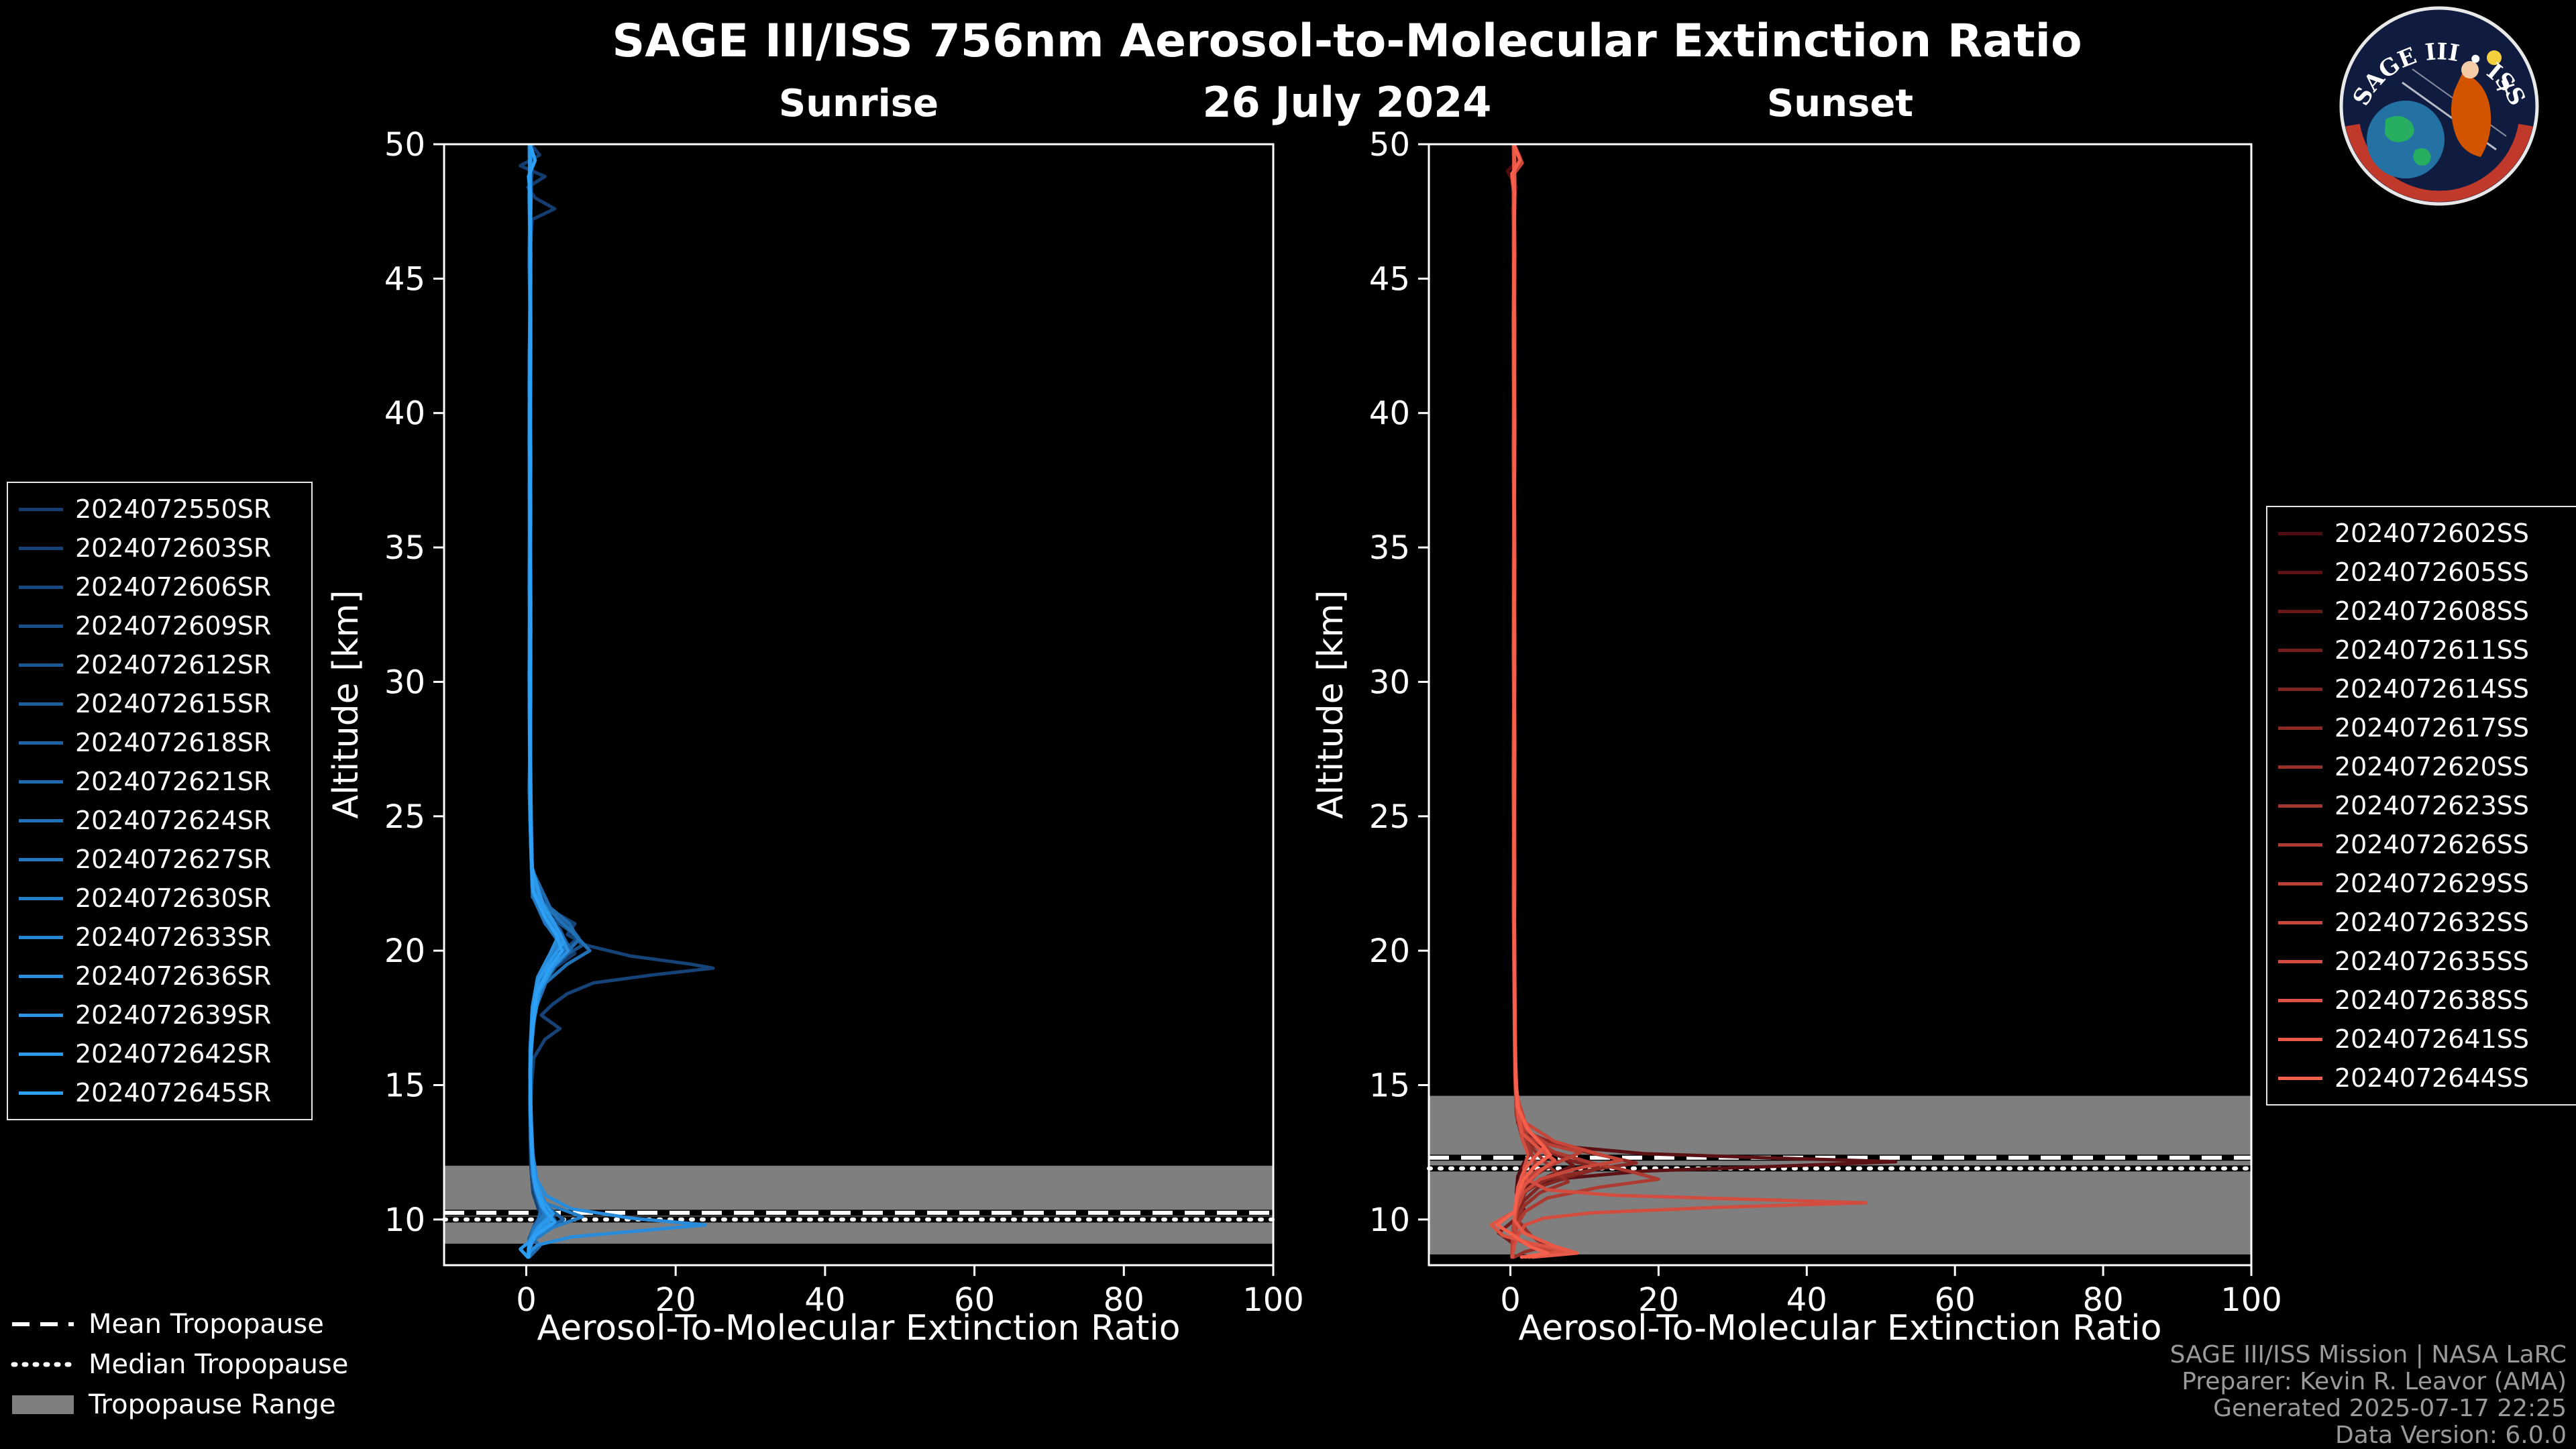  Describe the element at coordinates (173, 781) in the screenshot. I see `legend-event-label: 2024072621SR` at that location.